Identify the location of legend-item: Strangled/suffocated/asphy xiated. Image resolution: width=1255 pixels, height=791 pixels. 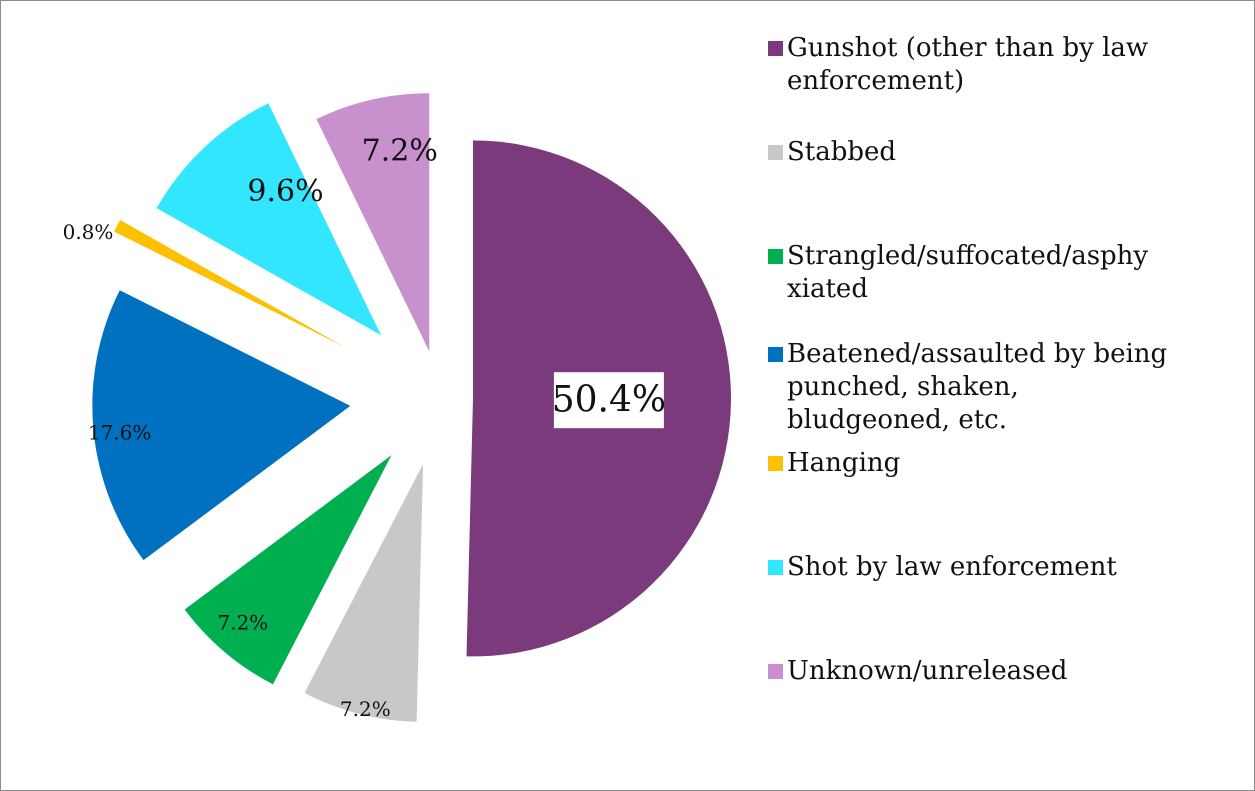
(992, 273).